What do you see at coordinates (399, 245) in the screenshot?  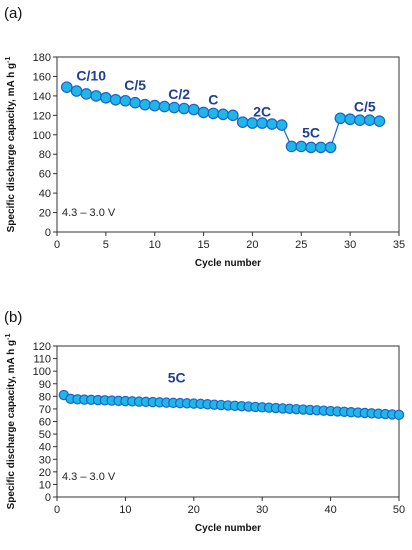 I see `x-tick-label: 35` at bounding box center [399, 245].